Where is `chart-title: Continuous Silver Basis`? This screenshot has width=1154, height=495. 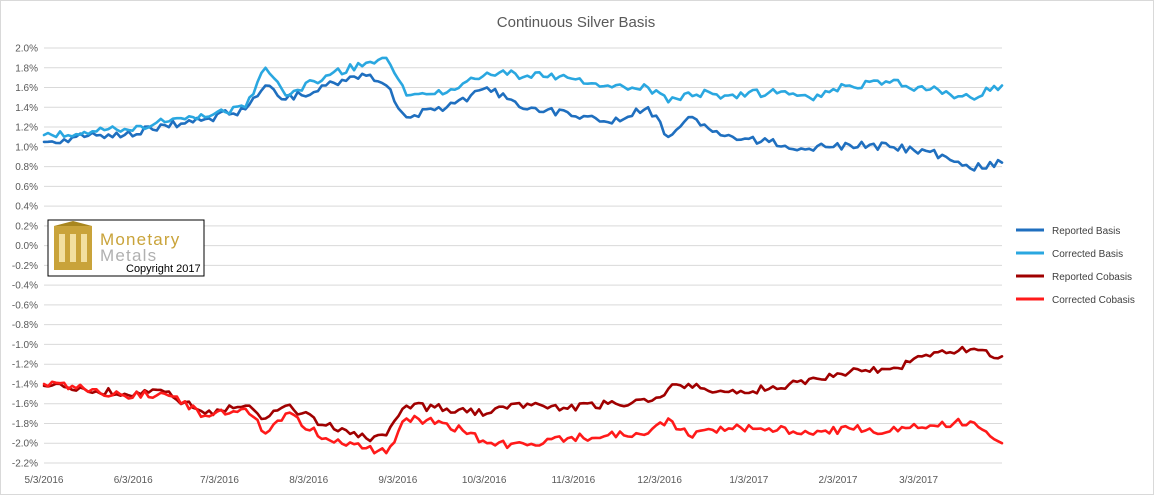 chart-title: Continuous Silver Basis is located at coordinates (576, 22).